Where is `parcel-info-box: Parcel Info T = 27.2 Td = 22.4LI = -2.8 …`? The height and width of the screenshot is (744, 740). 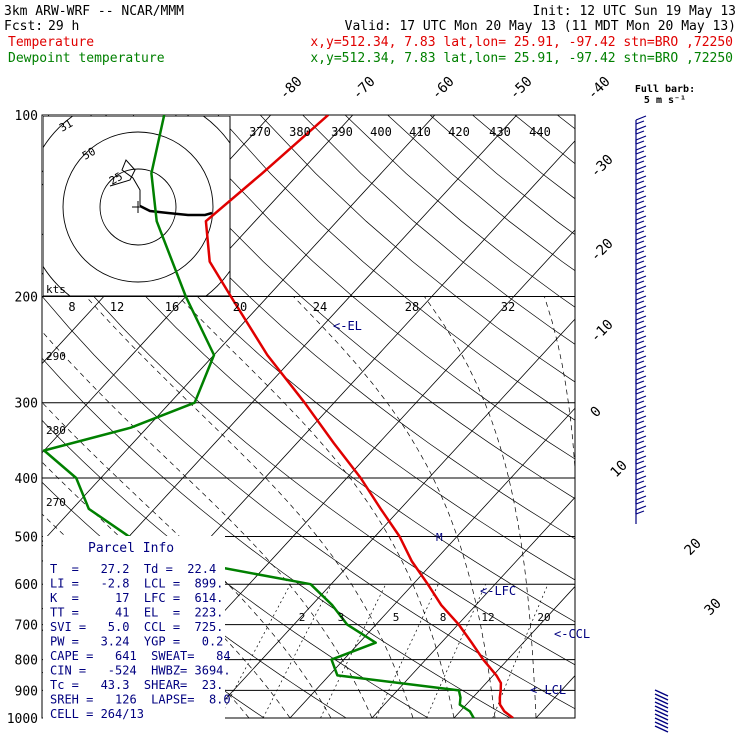 parcel-info-box: Parcel Info T = 27.2 Td = 22.4LI = -2.8 … is located at coordinates (137, 631).